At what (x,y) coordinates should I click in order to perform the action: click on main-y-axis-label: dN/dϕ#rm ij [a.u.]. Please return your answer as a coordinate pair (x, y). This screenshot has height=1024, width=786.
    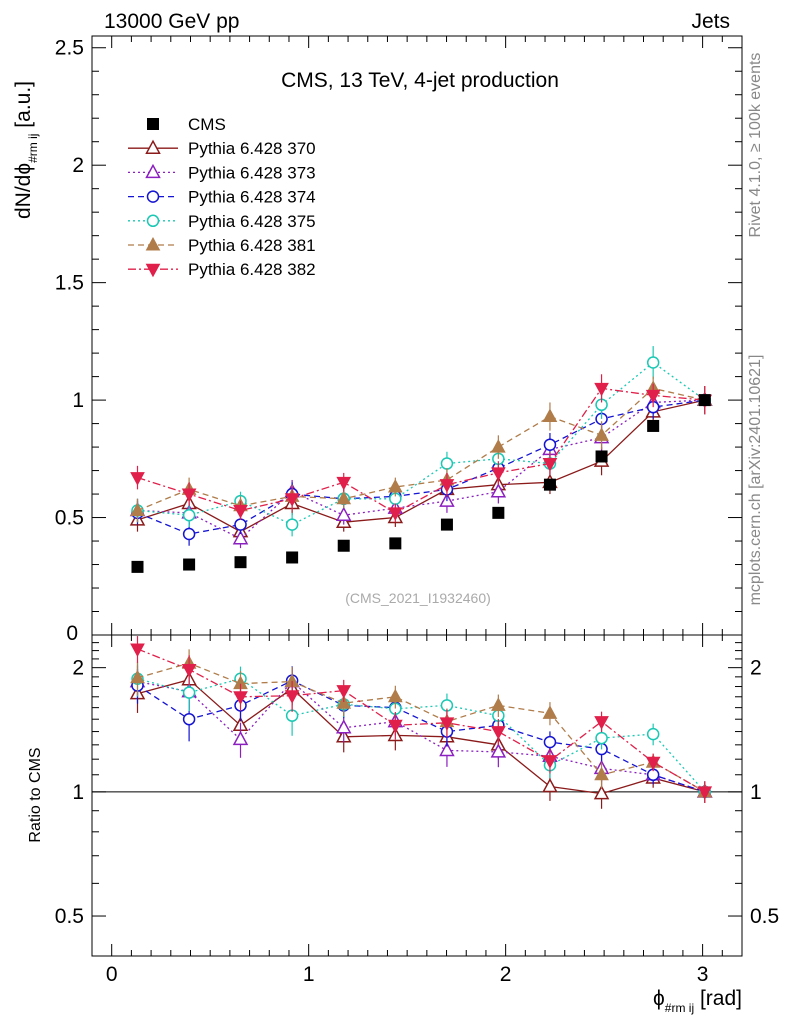
    Looking at the image, I should click on (26, 150).